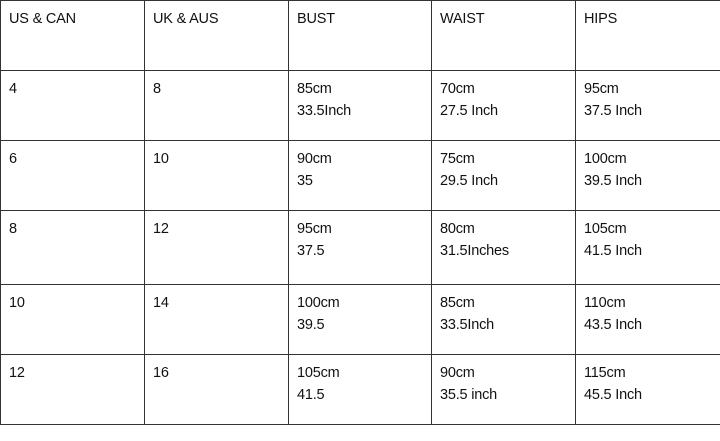 The width and height of the screenshot is (720, 441). Describe the element at coordinates (13, 229) in the screenshot. I see `cell-us-can-value: 8` at that location.